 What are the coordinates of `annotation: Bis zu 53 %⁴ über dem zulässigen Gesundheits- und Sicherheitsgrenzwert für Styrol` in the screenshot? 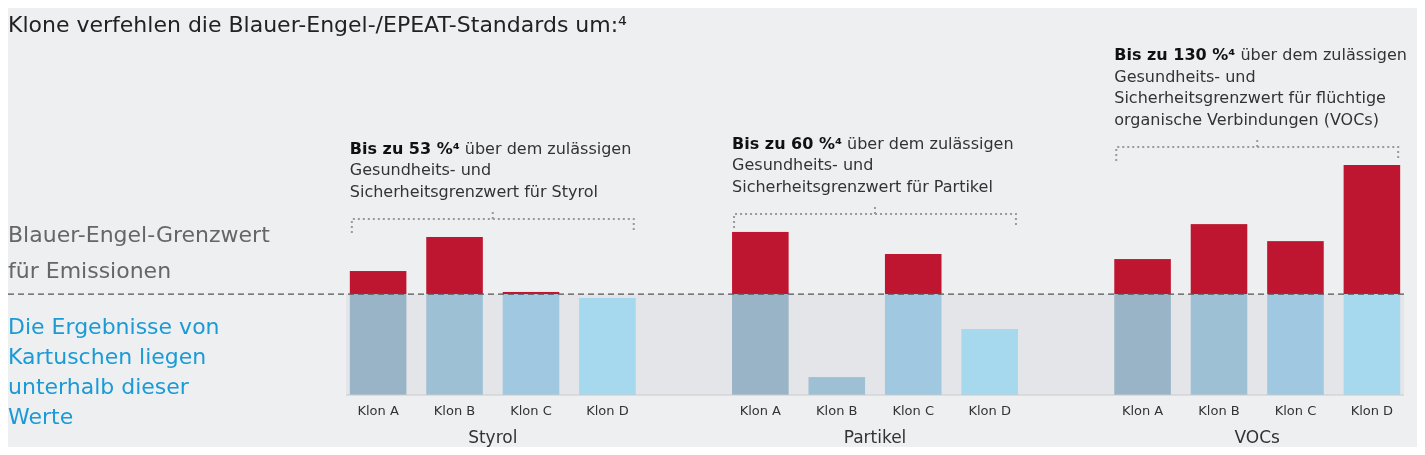 It's located at (490, 169).